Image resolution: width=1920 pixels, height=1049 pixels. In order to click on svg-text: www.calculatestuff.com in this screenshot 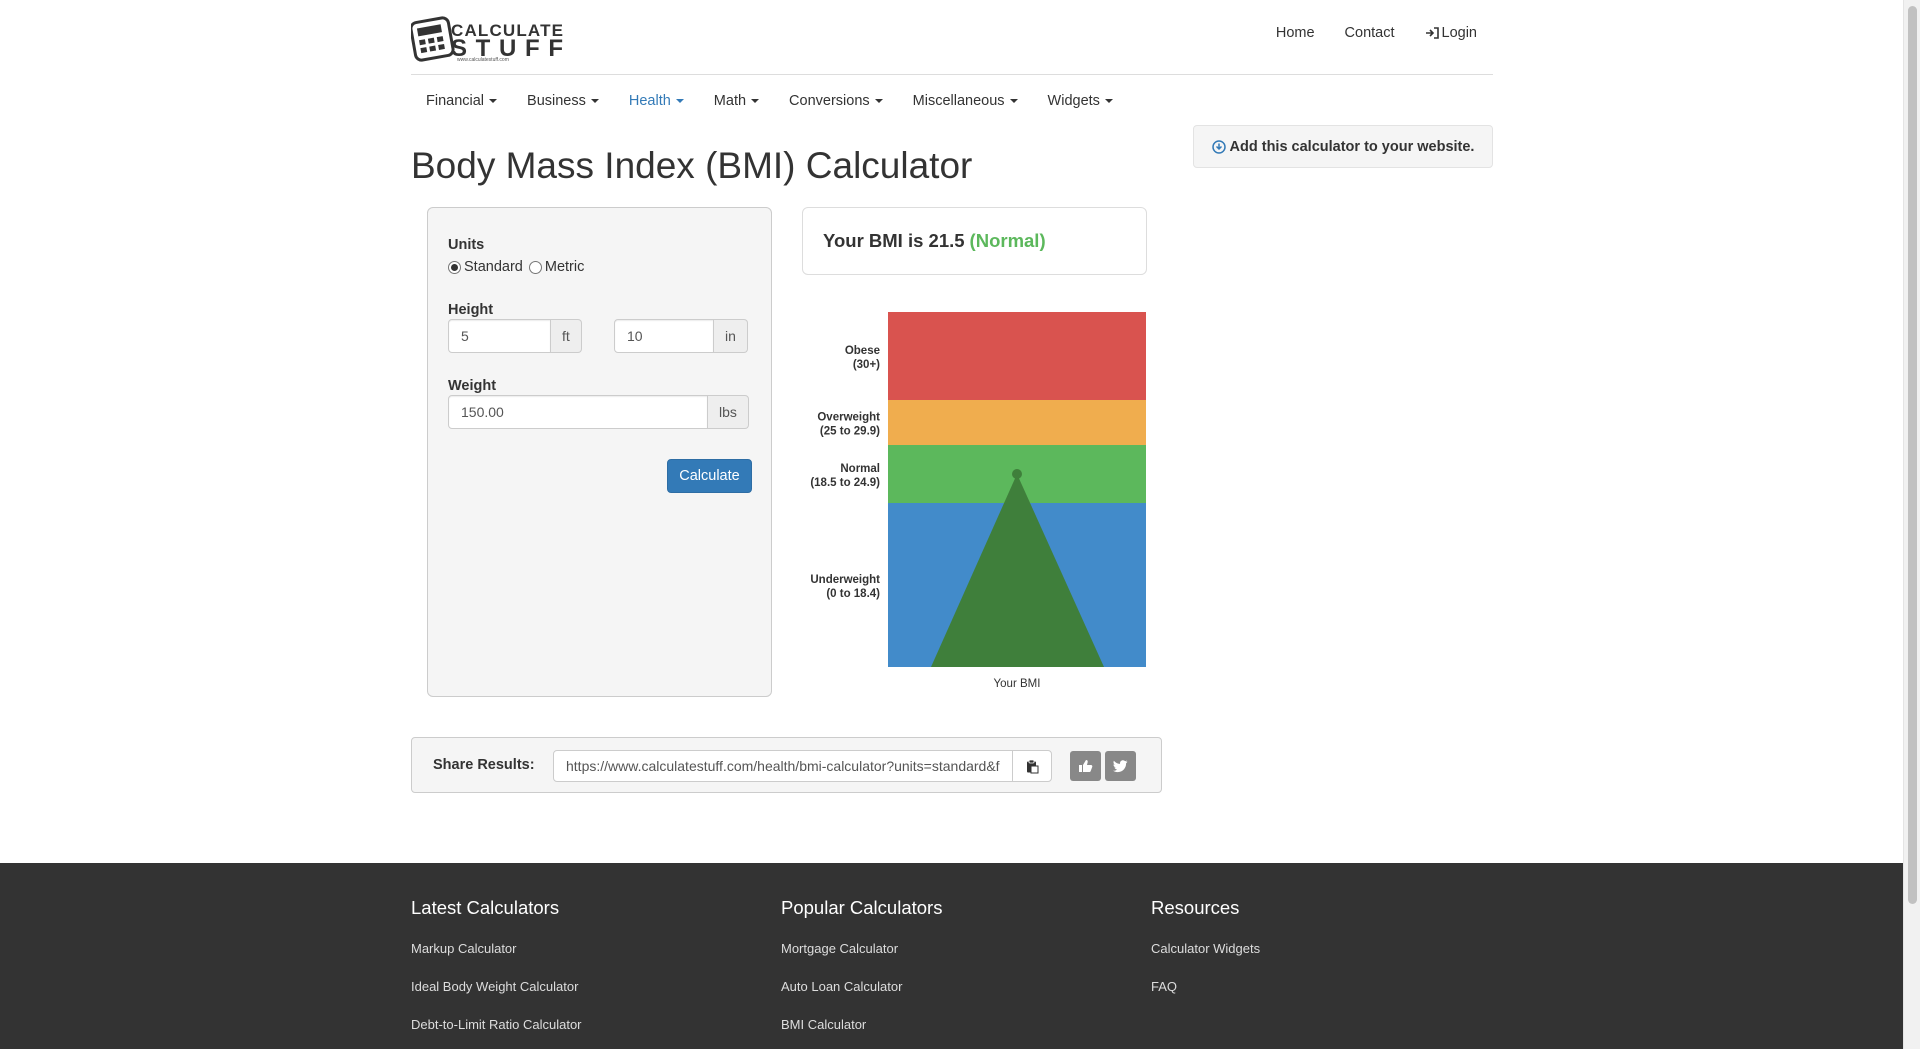, I will do `click(483, 59)`.